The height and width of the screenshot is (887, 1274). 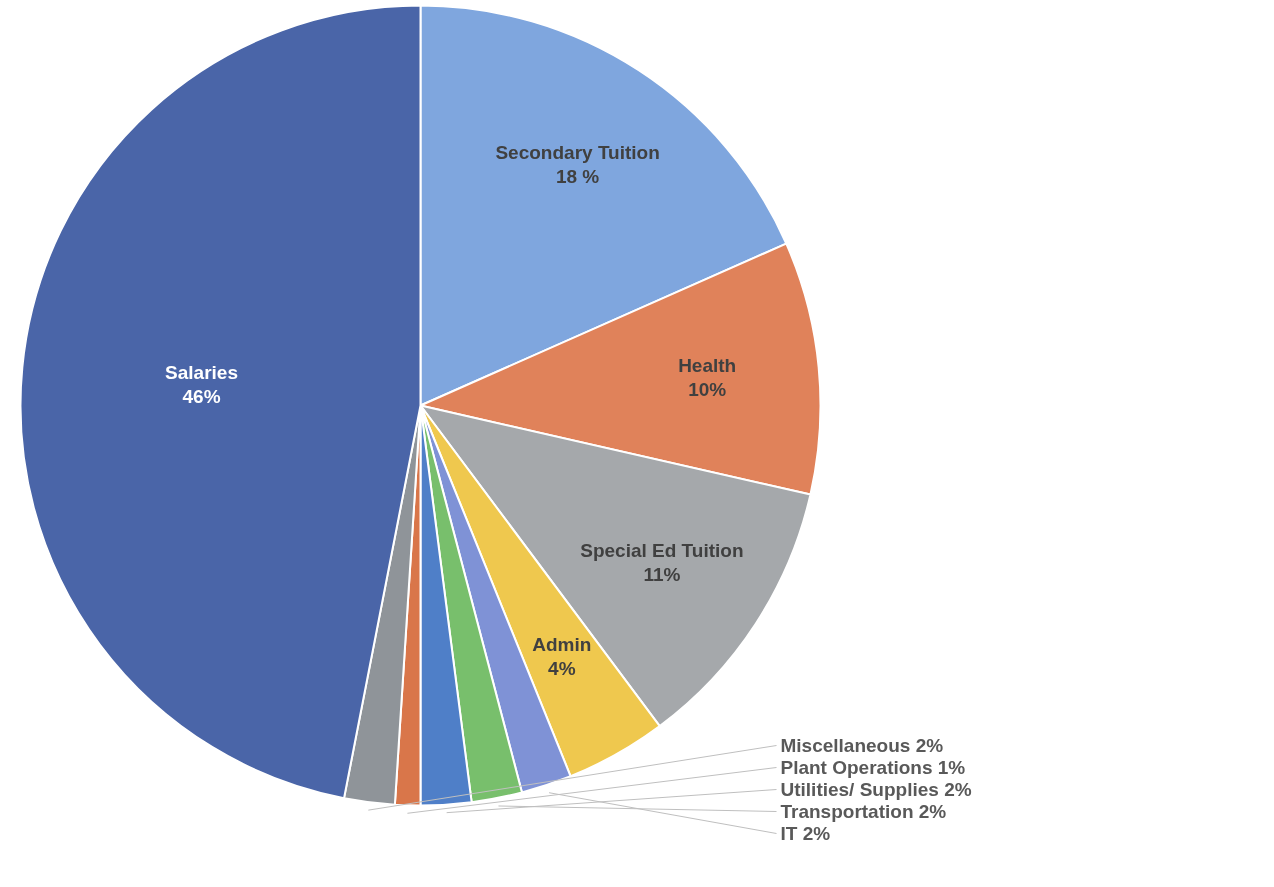 I want to click on slice-label: Utilities/ Supplies 2%, so click(x=876, y=789).